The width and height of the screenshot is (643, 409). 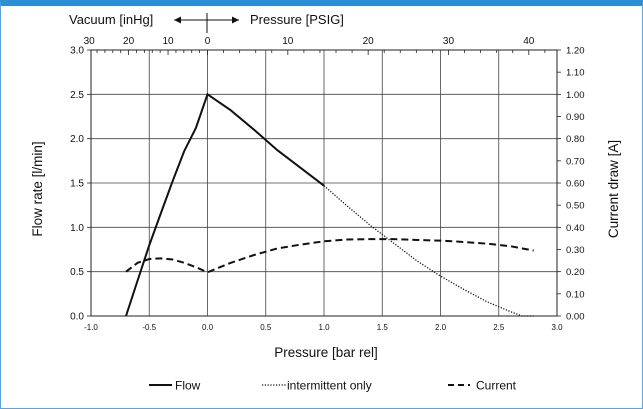 What do you see at coordinates (266, 327) in the screenshot?
I see `x-tick-label: 0.5` at bounding box center [266, 327].